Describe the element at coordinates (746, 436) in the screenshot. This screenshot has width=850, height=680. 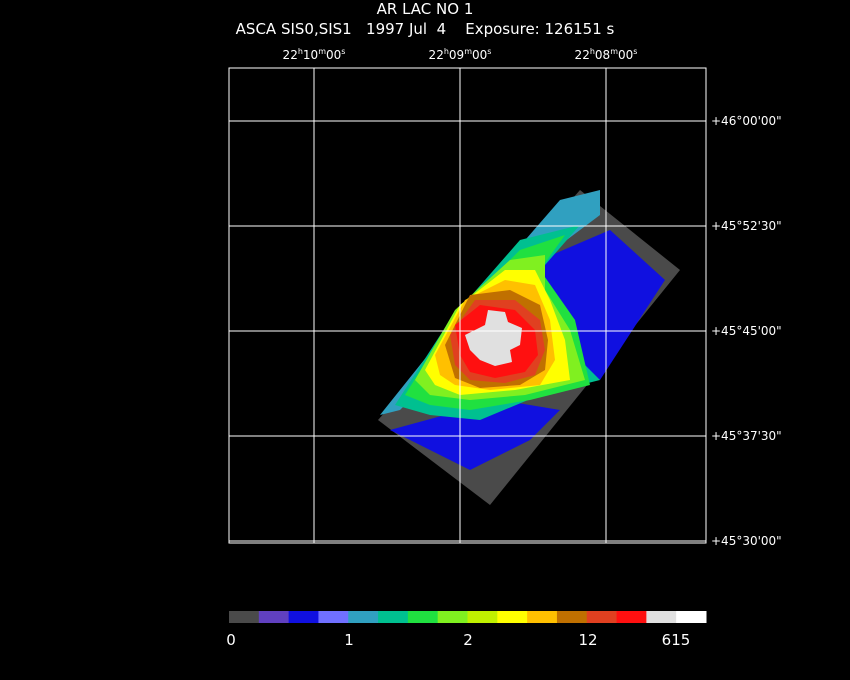
I see `dec-tick-label: +45°37'30"` at that location.